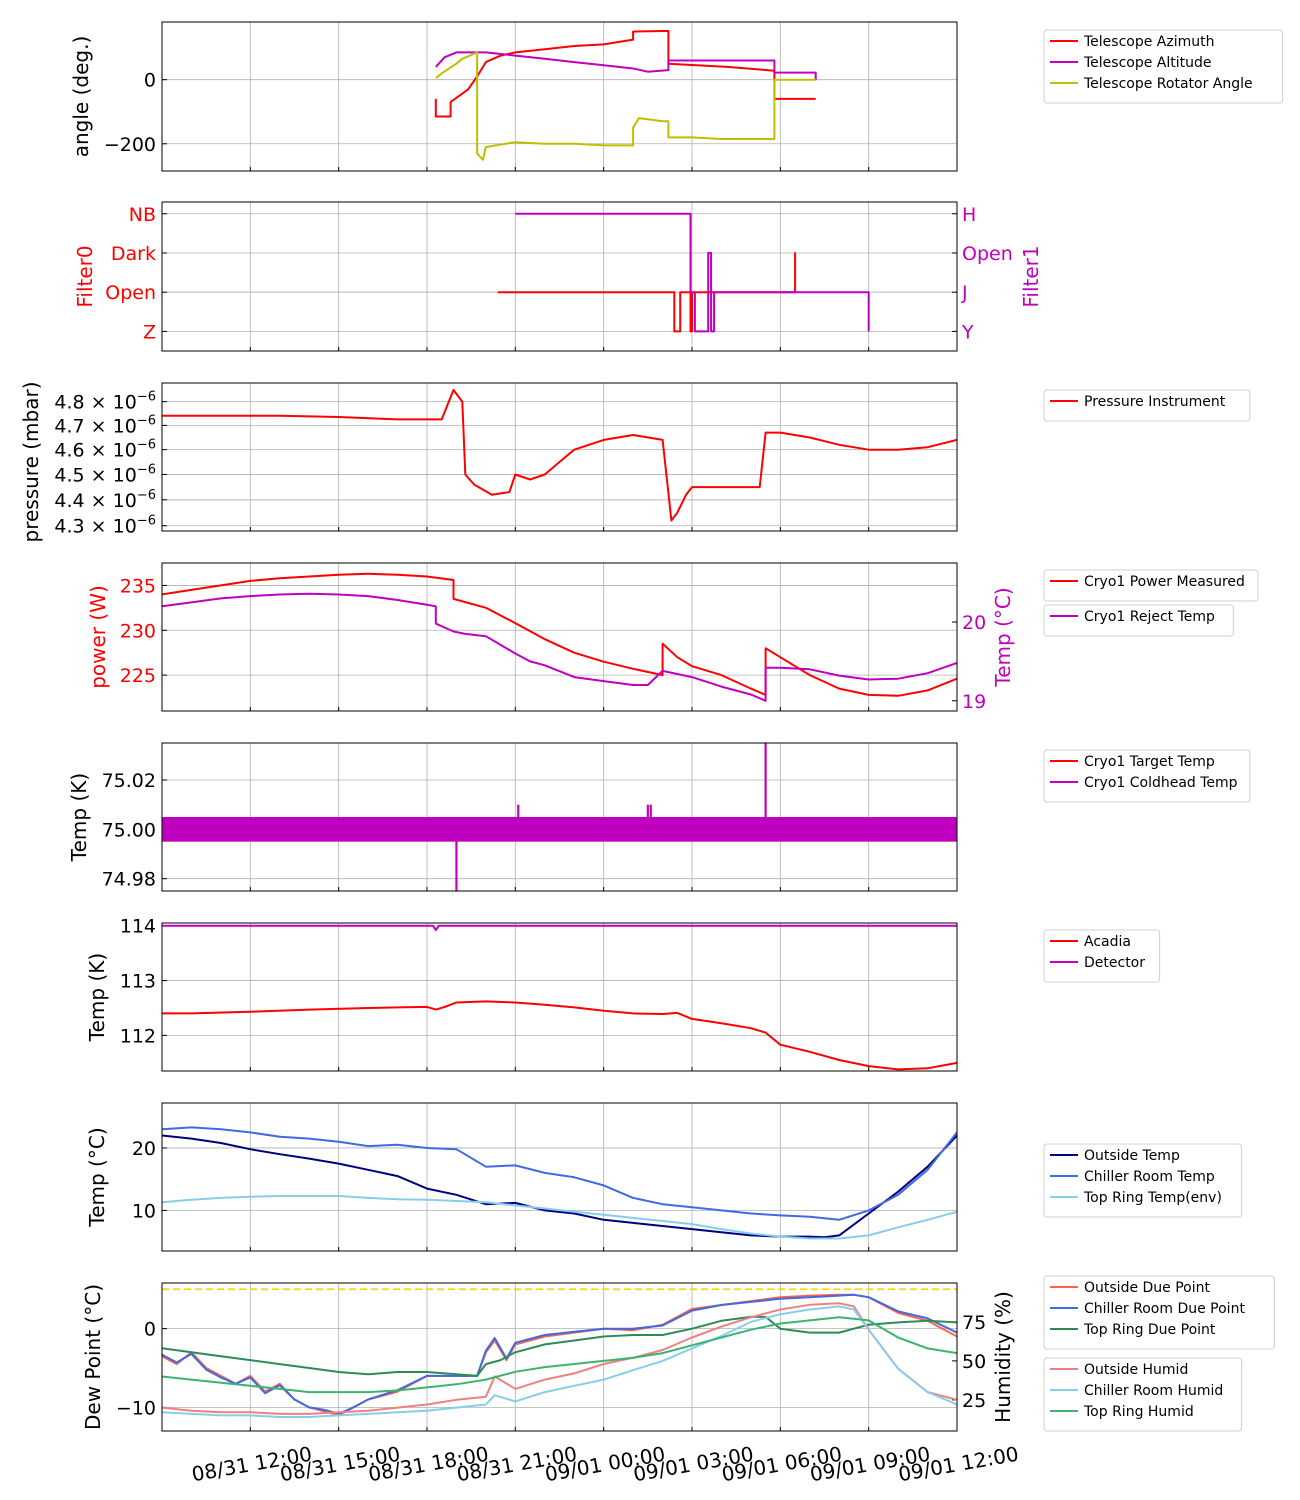 The image size is (1300, 1500). Describe the element at coordinates (559, 647) in the screenshot. I see `series-cryo1-reject-temp` at that location.